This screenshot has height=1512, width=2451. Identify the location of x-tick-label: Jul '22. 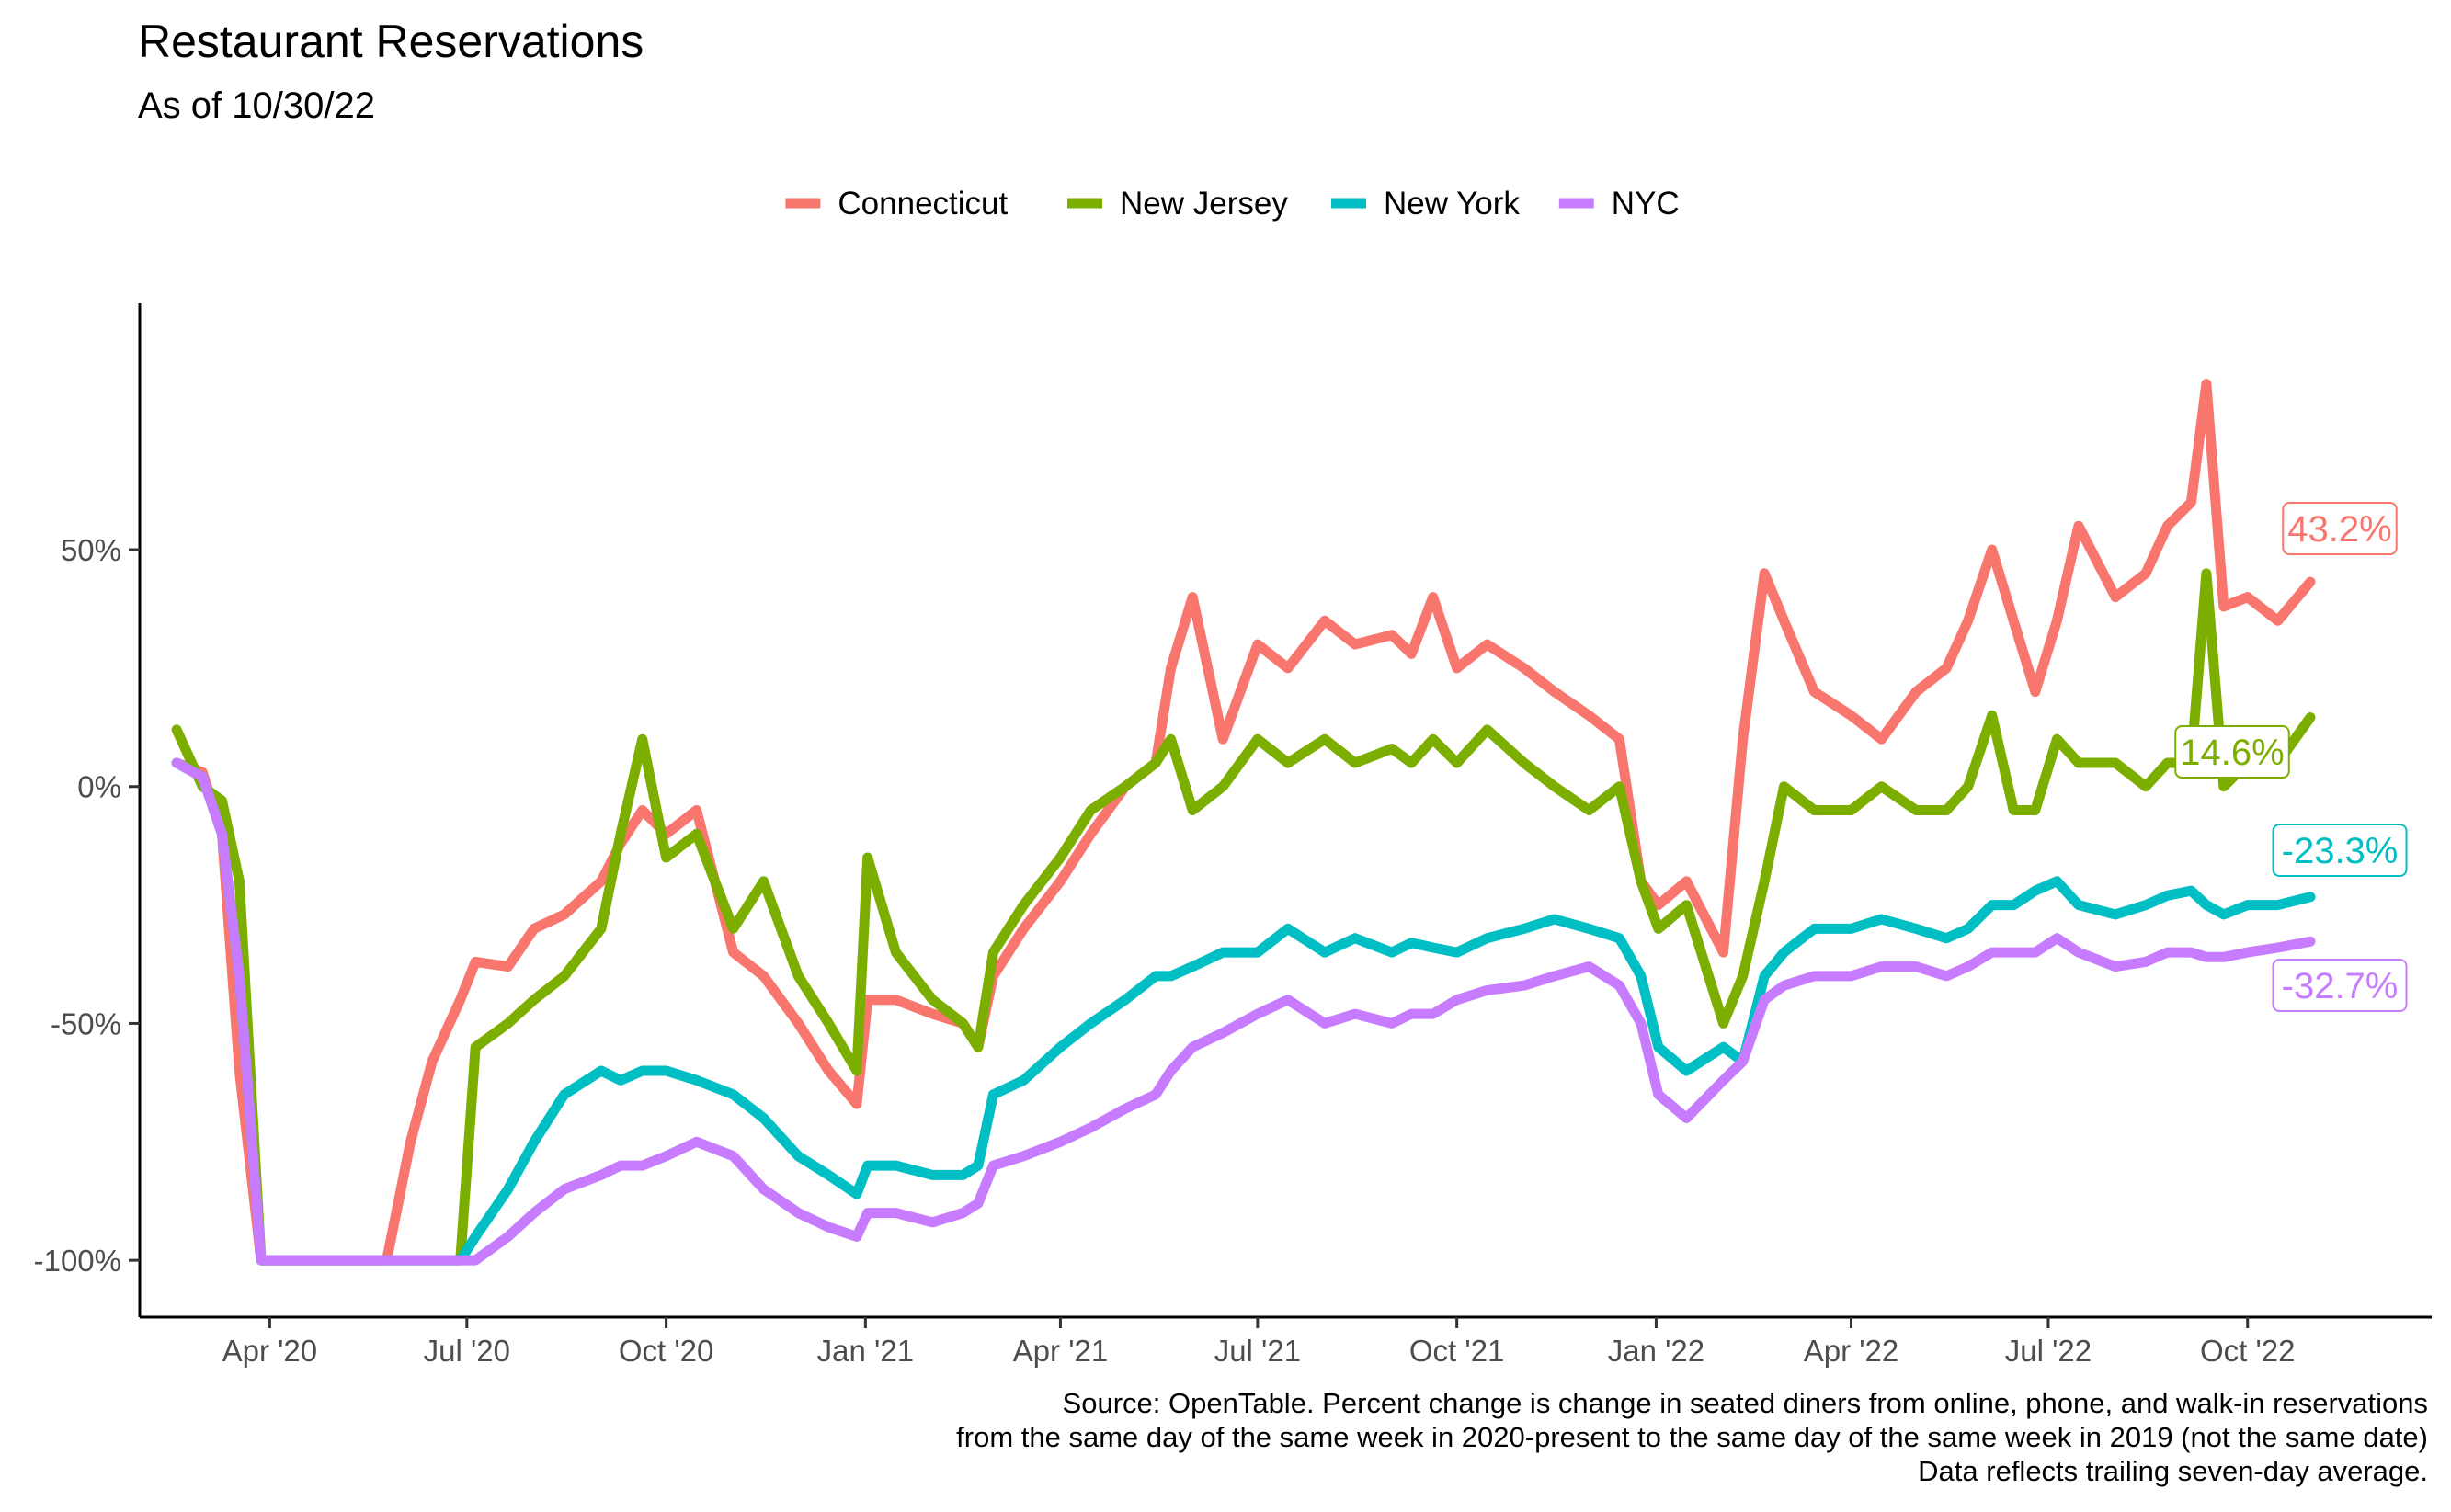
(2048, 1351).